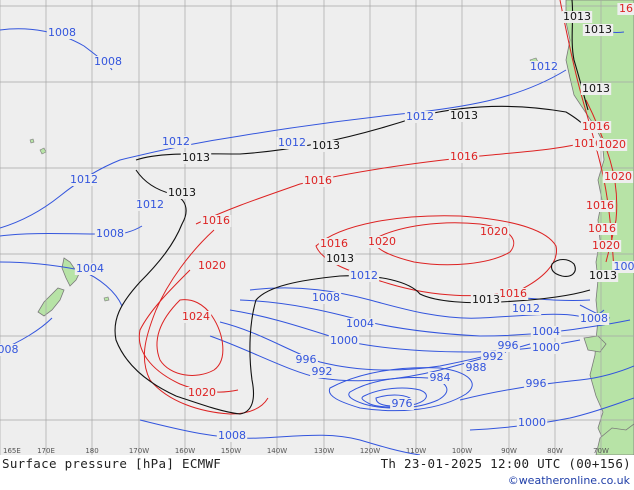  Describe the element at coordinates (624, 266) in the screenshot. I see `isobar-label-low: 100` at that location.